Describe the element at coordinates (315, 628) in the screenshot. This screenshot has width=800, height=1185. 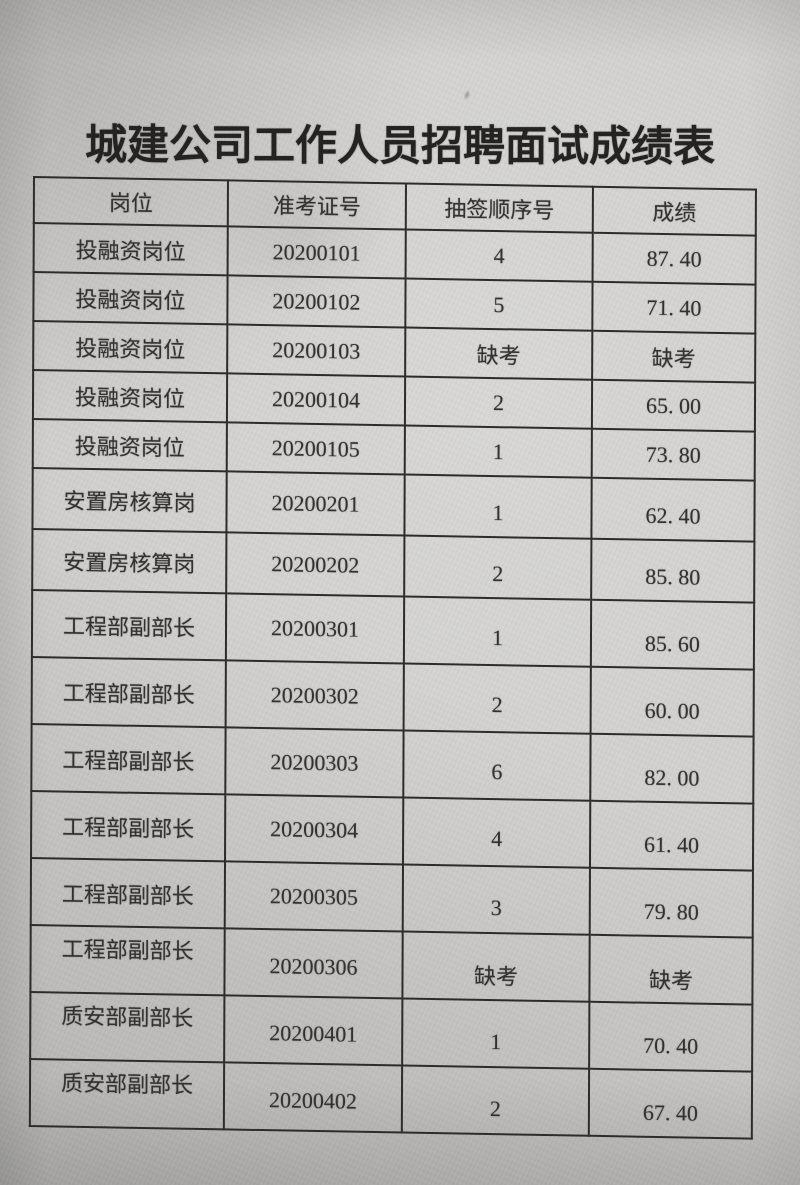
I see `table-cell: 20200301` at that location.